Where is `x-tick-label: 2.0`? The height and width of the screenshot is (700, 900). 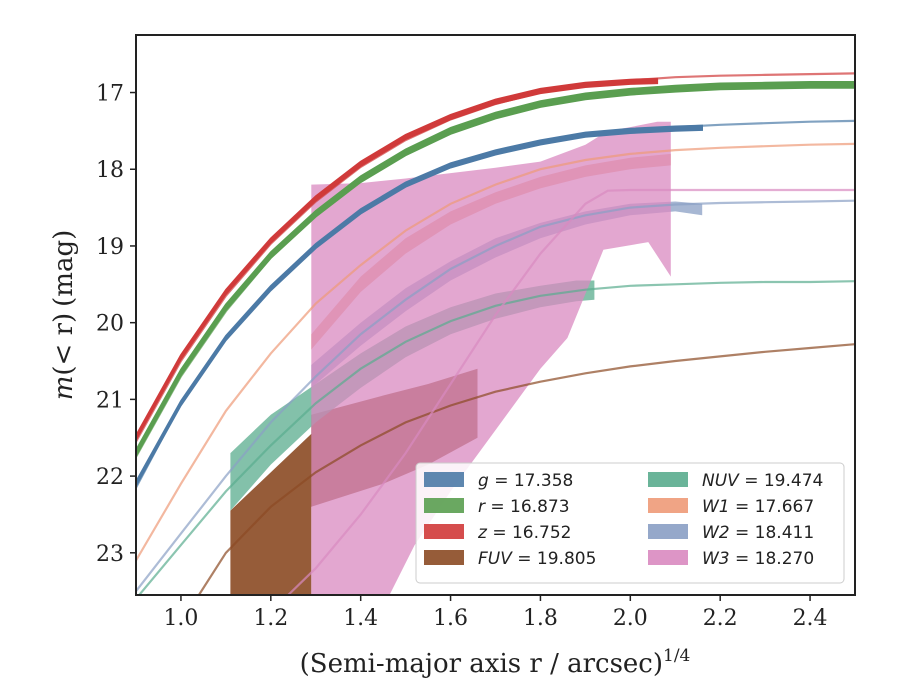
x-tick-label: 2.0 is located at coordinates (630, 618).